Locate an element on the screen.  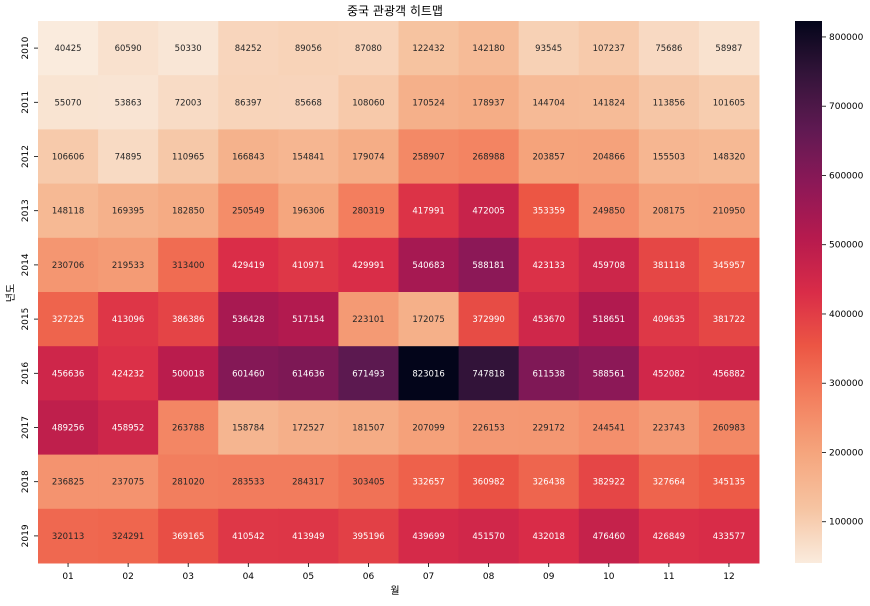
cell-value-label: 518651 is located at coordinates (609, 320).